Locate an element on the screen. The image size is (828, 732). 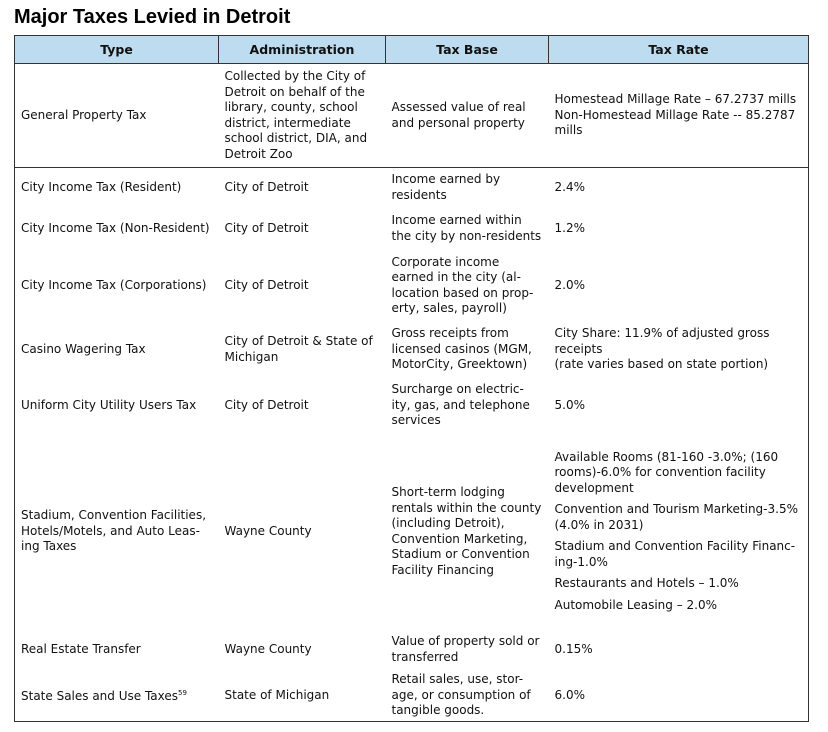
cell-line: State of Michigan is located at coordinates (277, 694).